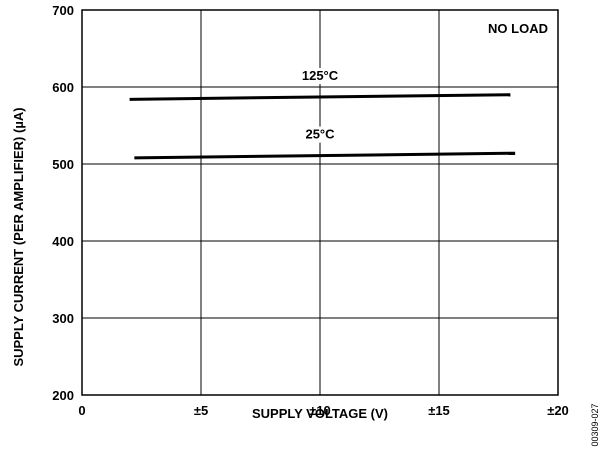 Image resolution: width=602 pixels, height=452 pixels. What do you see at coordinates (63, 203) in the screenshot?
I see `y-axis-ticks: 200 300 400 500 600 700` at bounding box center [63, 203].